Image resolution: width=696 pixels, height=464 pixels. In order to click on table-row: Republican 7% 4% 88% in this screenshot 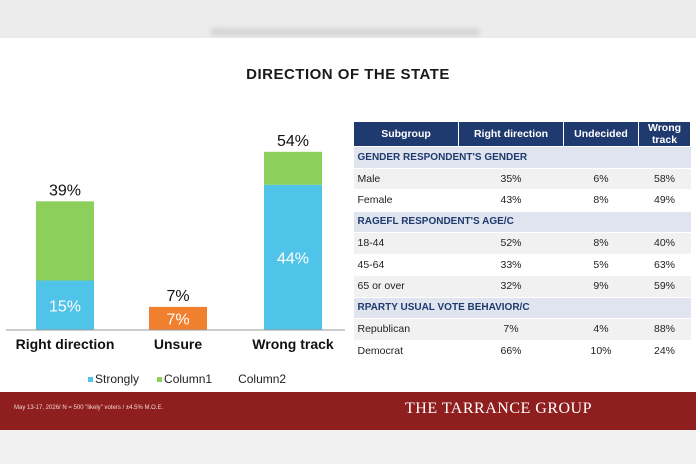, I will do `click(522, 329)`.